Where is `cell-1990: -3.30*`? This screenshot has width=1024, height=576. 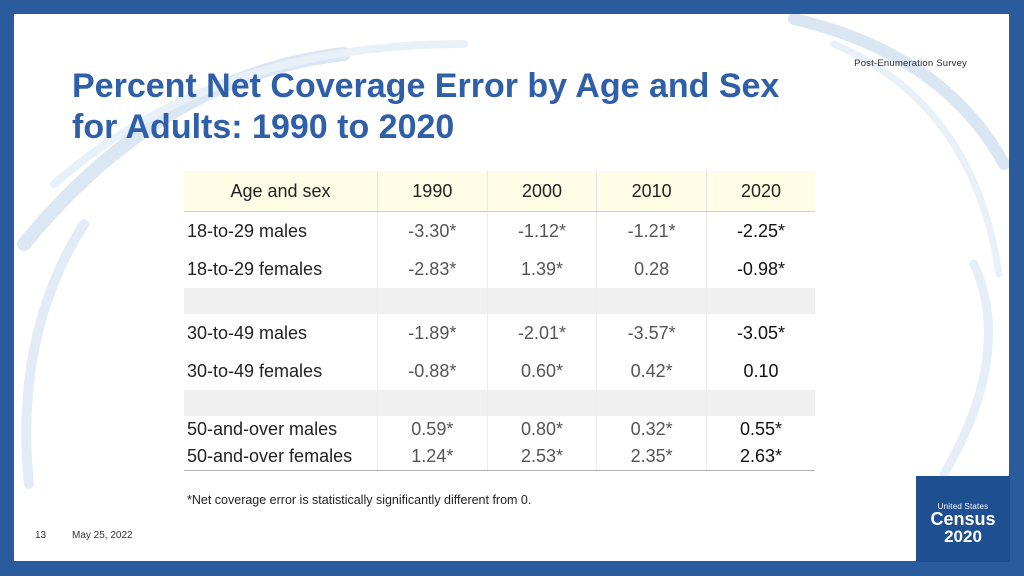 cell-1990: -3.30* is located at coordinates (432, 230).